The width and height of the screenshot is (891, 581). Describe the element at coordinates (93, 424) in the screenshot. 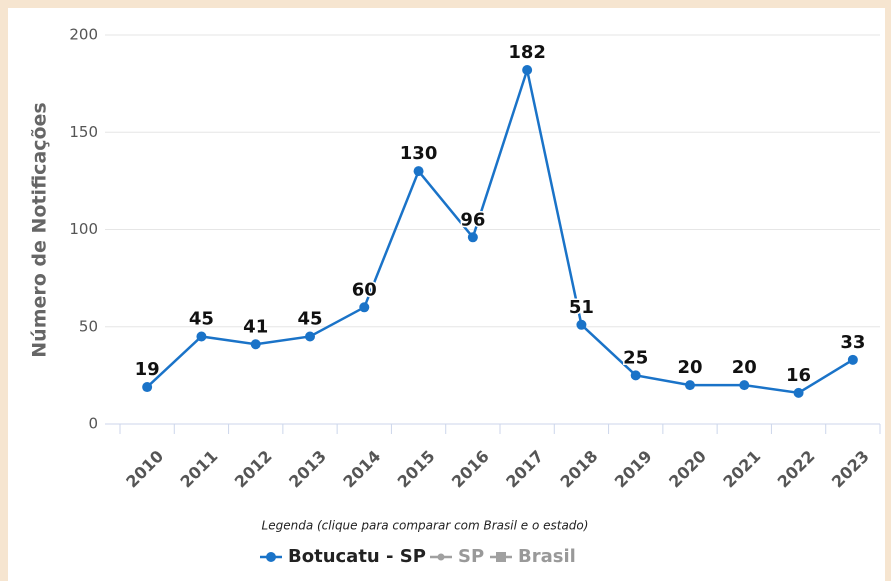

I see `y-tick-label: 0` at that location.